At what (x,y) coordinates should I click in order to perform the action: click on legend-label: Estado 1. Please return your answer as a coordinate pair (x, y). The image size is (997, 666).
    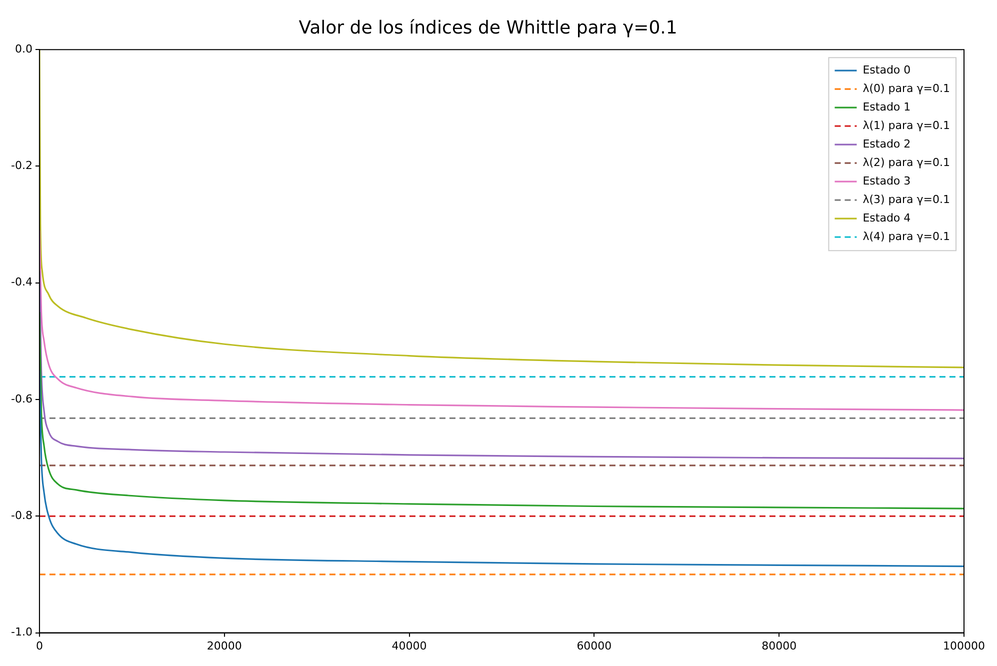
    Looking at the image, I should click on (886, 107).